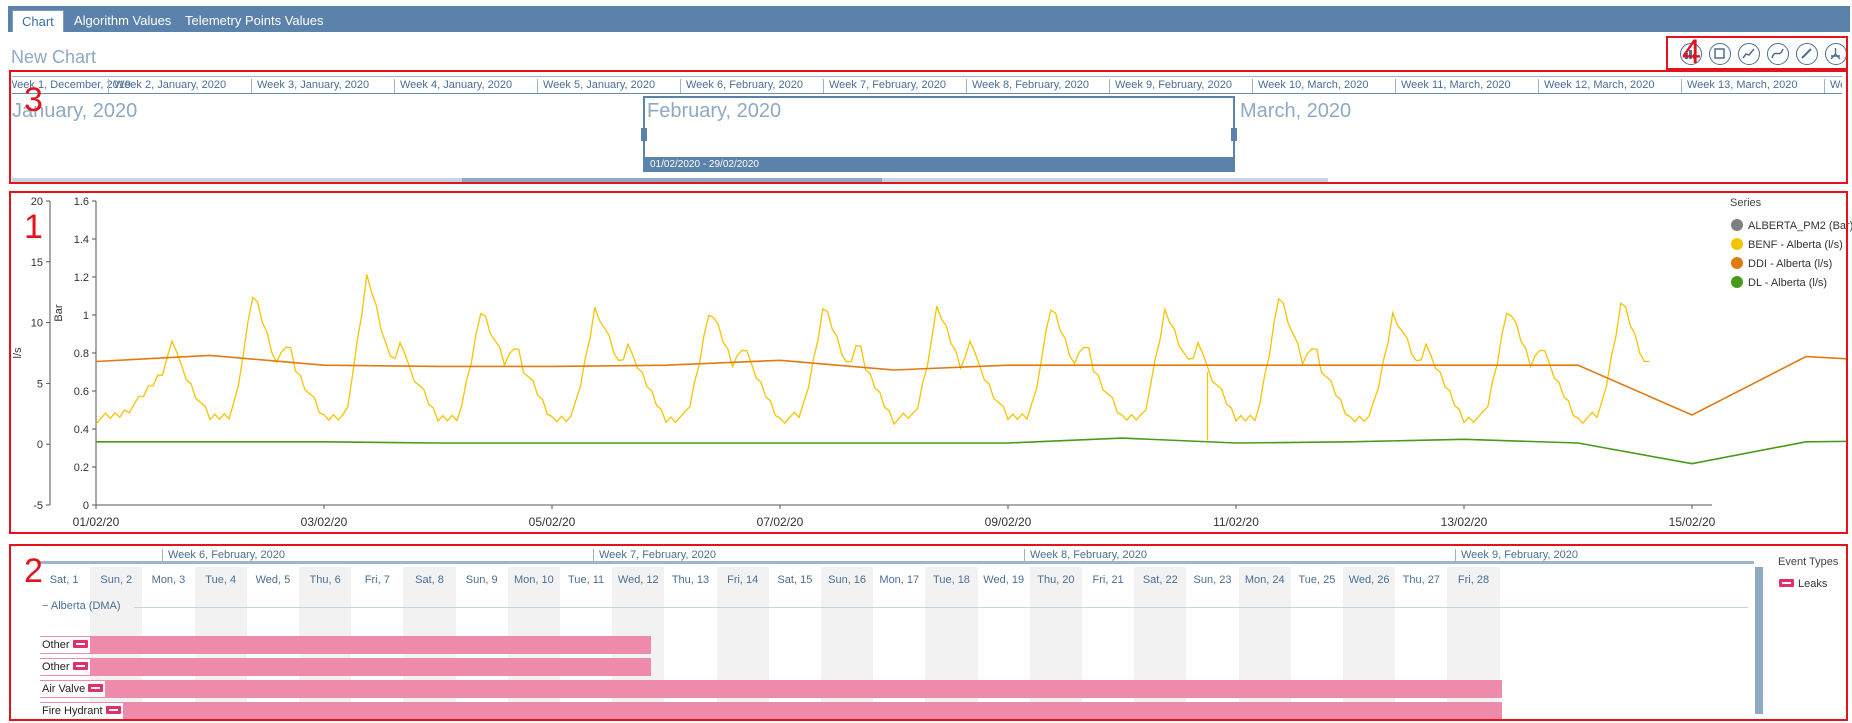  Describe the element at coordinates (38, 21) in the screenshot. I see `tab-chart: Chart` at that location.